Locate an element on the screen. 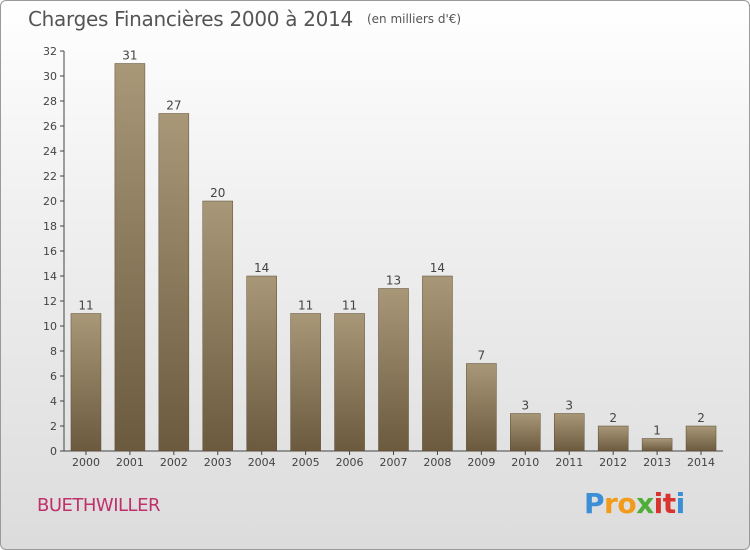 This screenshot has width=750, height=550. y-tick-label: 10 is located at coordinates (50, 326).